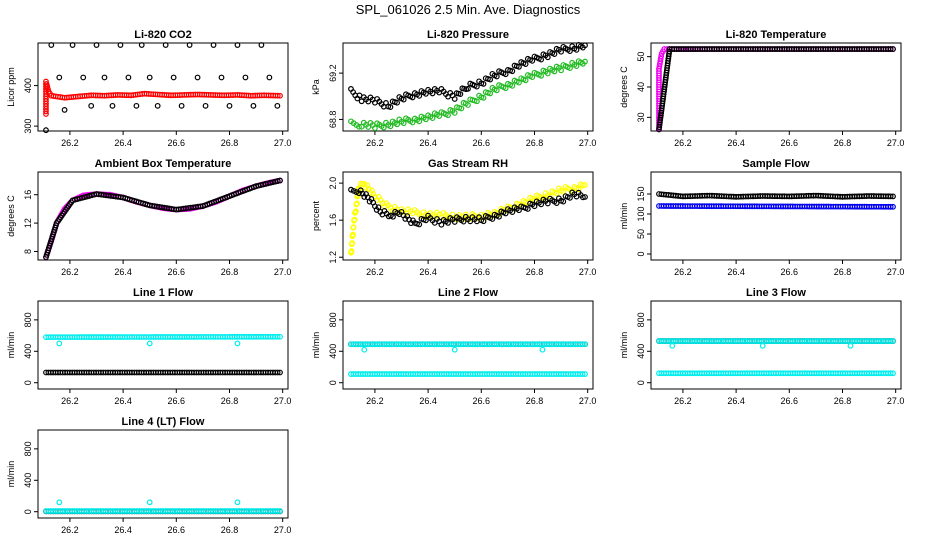  What do you see at coordinates (333, 220) in the screenshot?
I see `y-tick-label: 1.6` at bounding box center [333, 220].